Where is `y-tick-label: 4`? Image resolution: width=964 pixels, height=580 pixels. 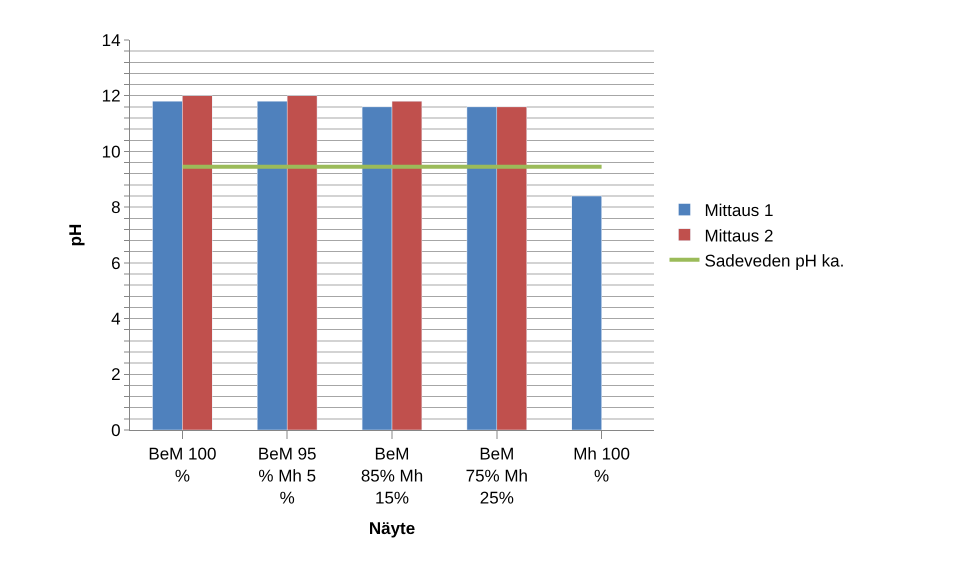 y-tick-label: 4 is located at coordinates (116, 319).